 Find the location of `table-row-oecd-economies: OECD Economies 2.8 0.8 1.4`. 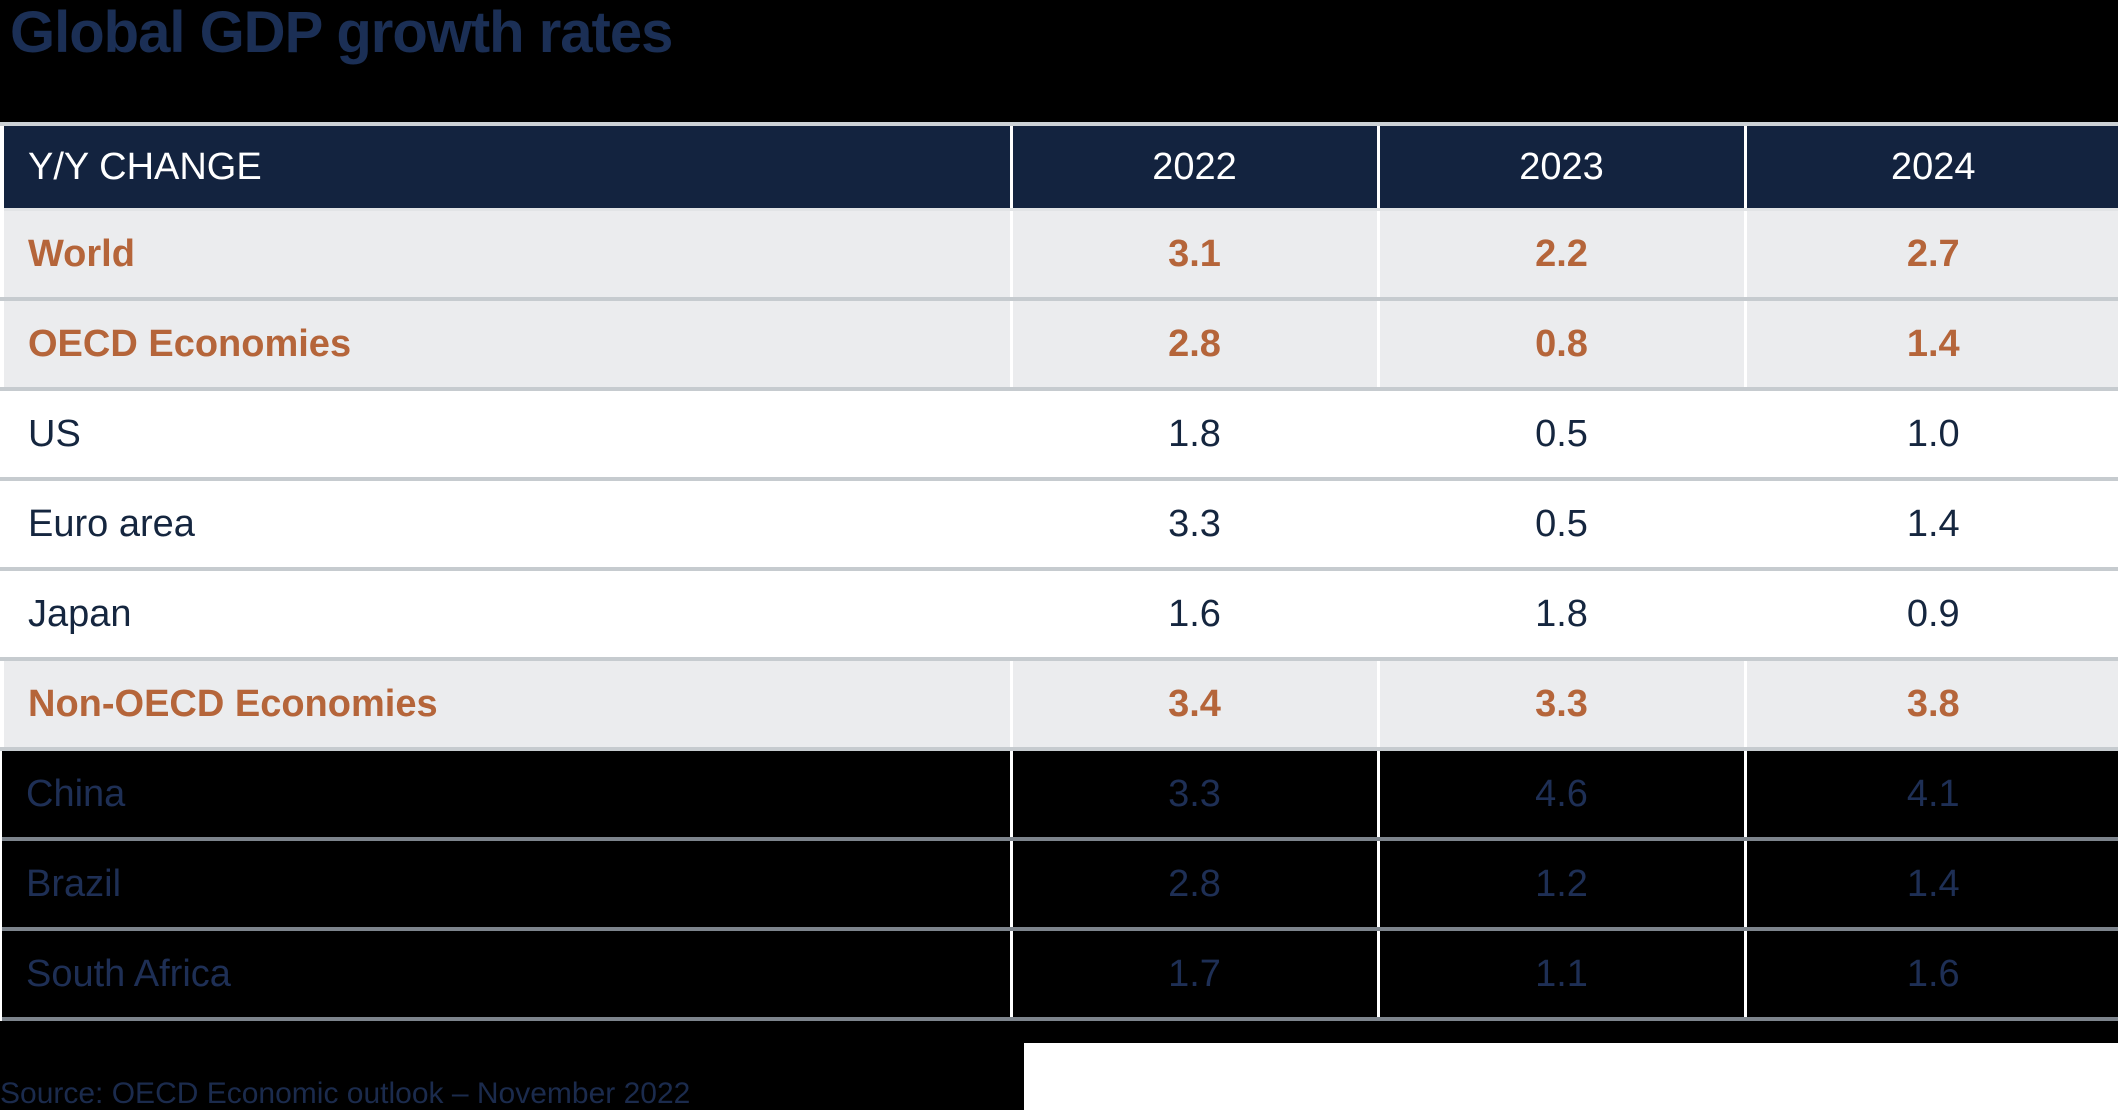

table-row-oecd-economies: OECD Economies 2.8 0.8 1.4 is located at coordinates (1059, 345).